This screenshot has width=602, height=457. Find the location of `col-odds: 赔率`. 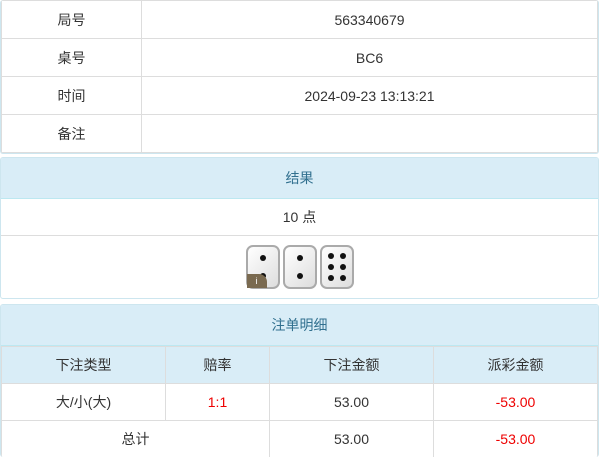

col-odds: 赔率 is located at coordinates (217, 365).